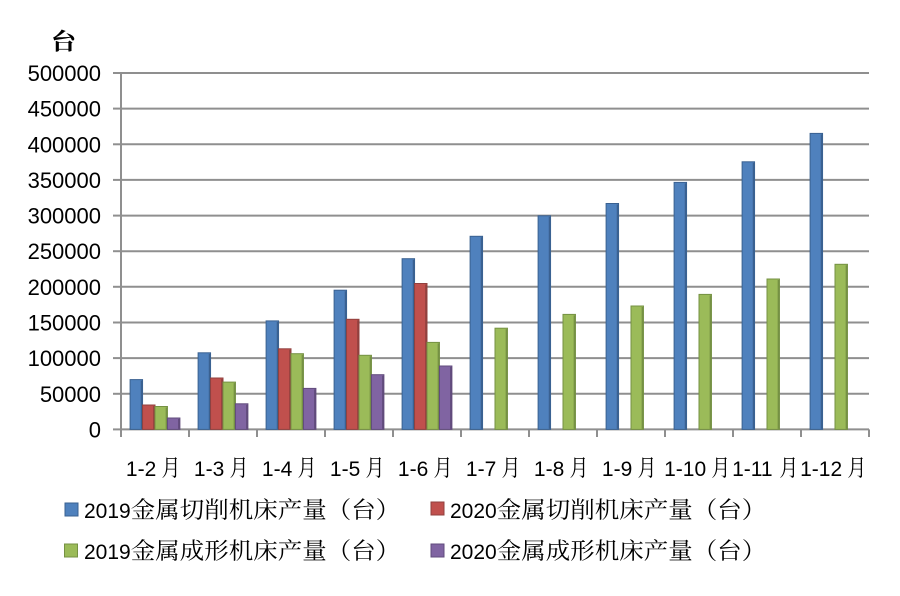  Describe the element at coordinates (64, 144) in the screenshot. I see `svg-text: 400000` at that location.